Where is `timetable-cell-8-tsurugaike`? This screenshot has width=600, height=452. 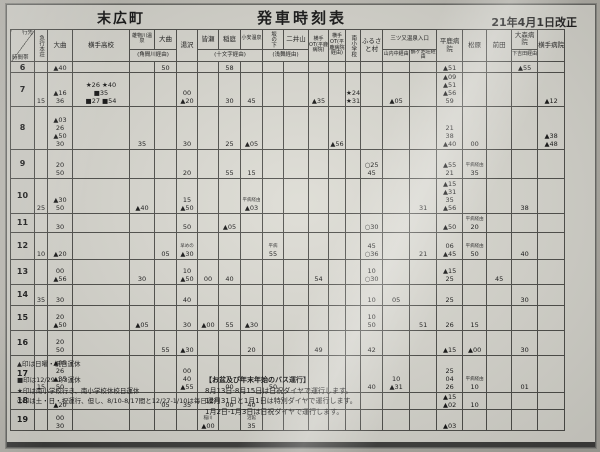
timetable-cell-8-tsurugaike is located at coordinates (423, 127).